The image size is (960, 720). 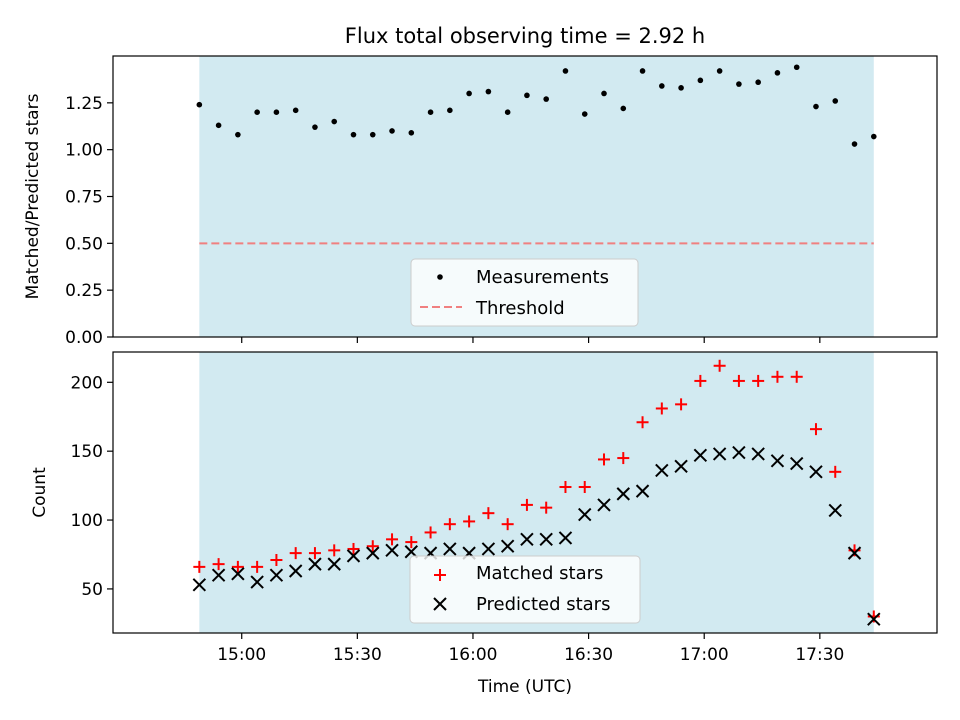 I want to click on predicted-legend-label: Predicted stars, so click(x=543, y=604).